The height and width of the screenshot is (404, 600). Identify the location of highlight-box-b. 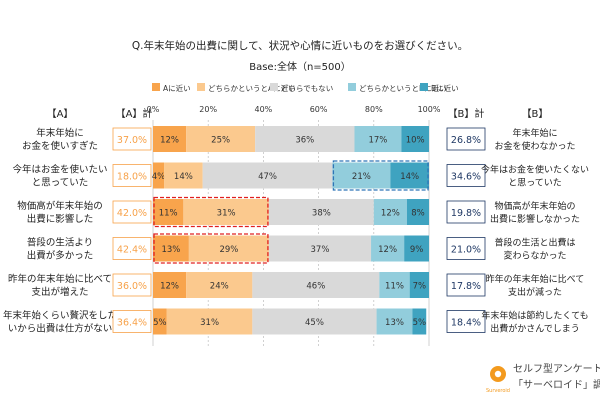
(380, 175).